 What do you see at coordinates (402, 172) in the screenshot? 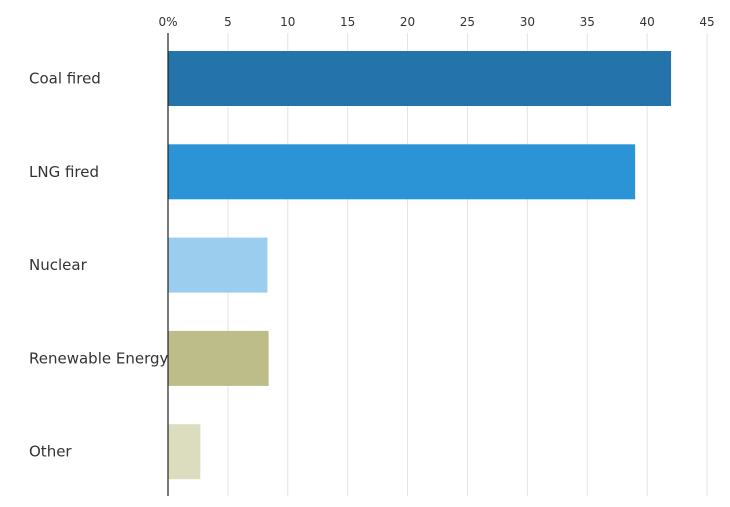
I see `bar-lng-fired` at bounding box center [402, 172].